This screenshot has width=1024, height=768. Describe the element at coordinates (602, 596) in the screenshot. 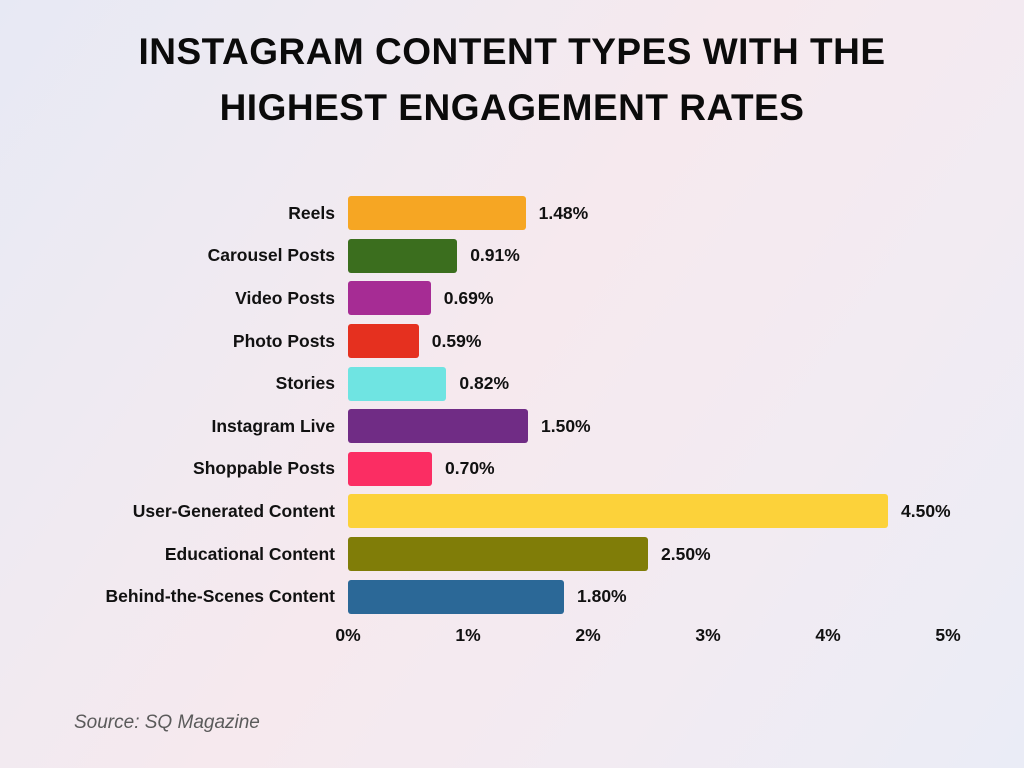

I see `bar-value-label: 1.80%` at that location.